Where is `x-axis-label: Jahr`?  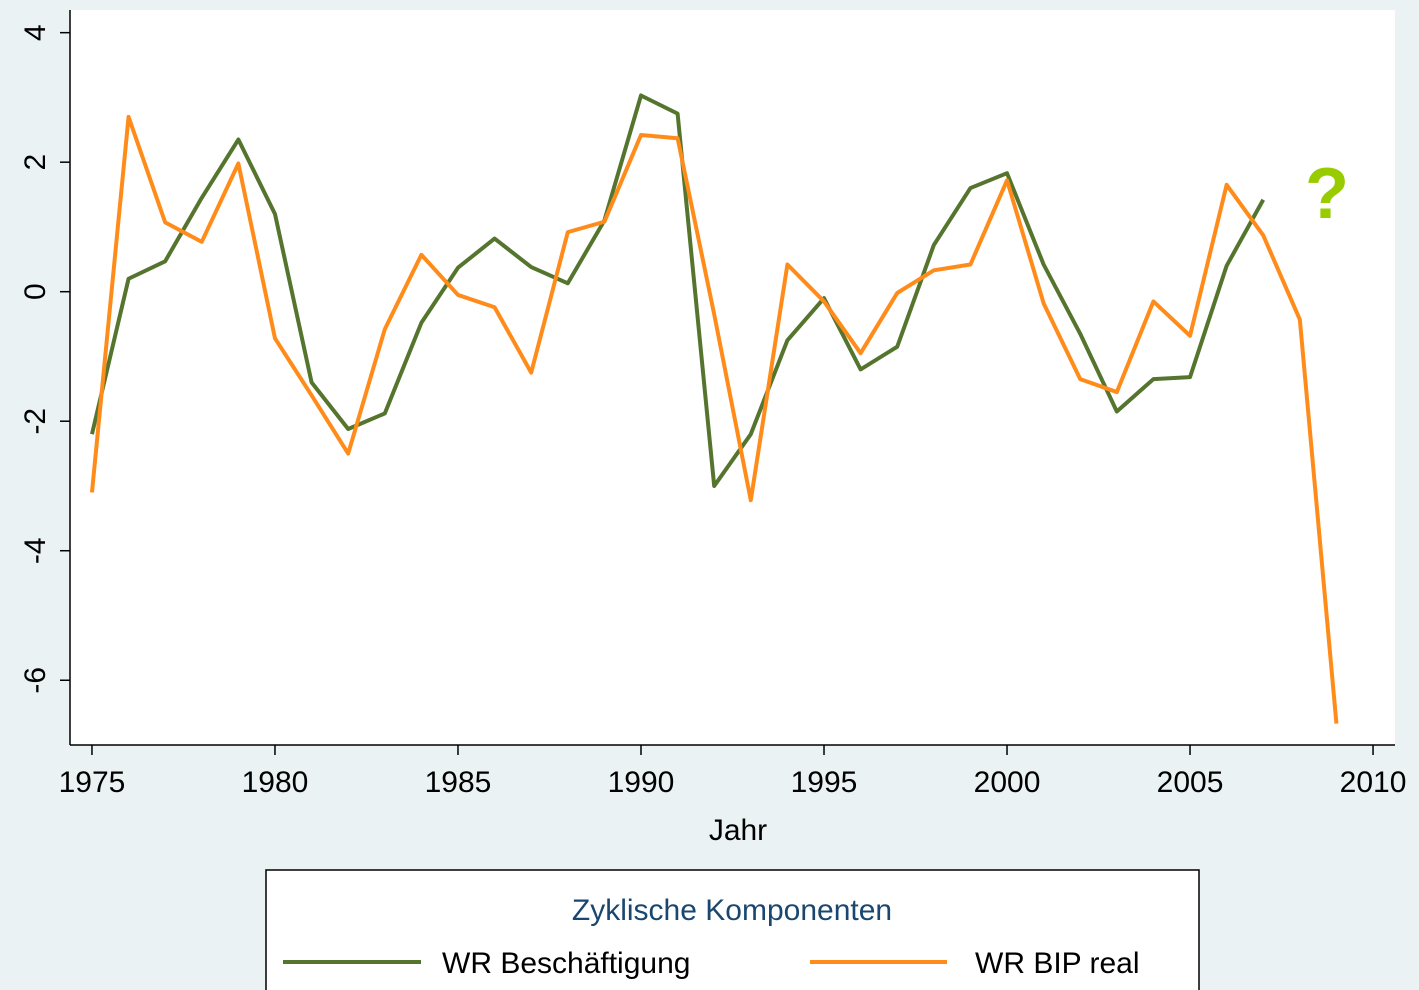 x-axis-label: Jahr is located at coordinates (738, 830).